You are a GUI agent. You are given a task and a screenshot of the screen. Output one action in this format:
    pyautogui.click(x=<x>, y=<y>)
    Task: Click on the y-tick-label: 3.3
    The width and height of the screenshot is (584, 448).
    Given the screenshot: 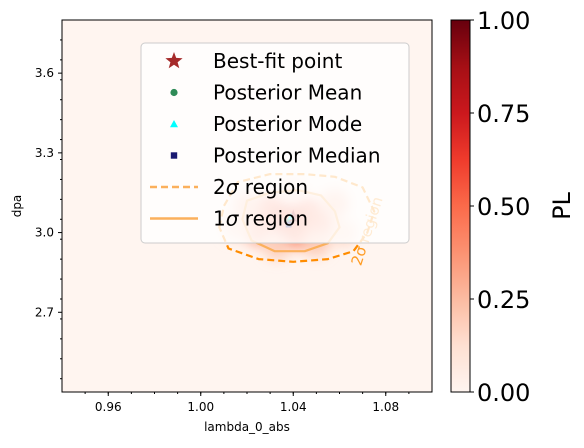 What is the action you would take?
    pyautogui.click(x=44, y=153)
    